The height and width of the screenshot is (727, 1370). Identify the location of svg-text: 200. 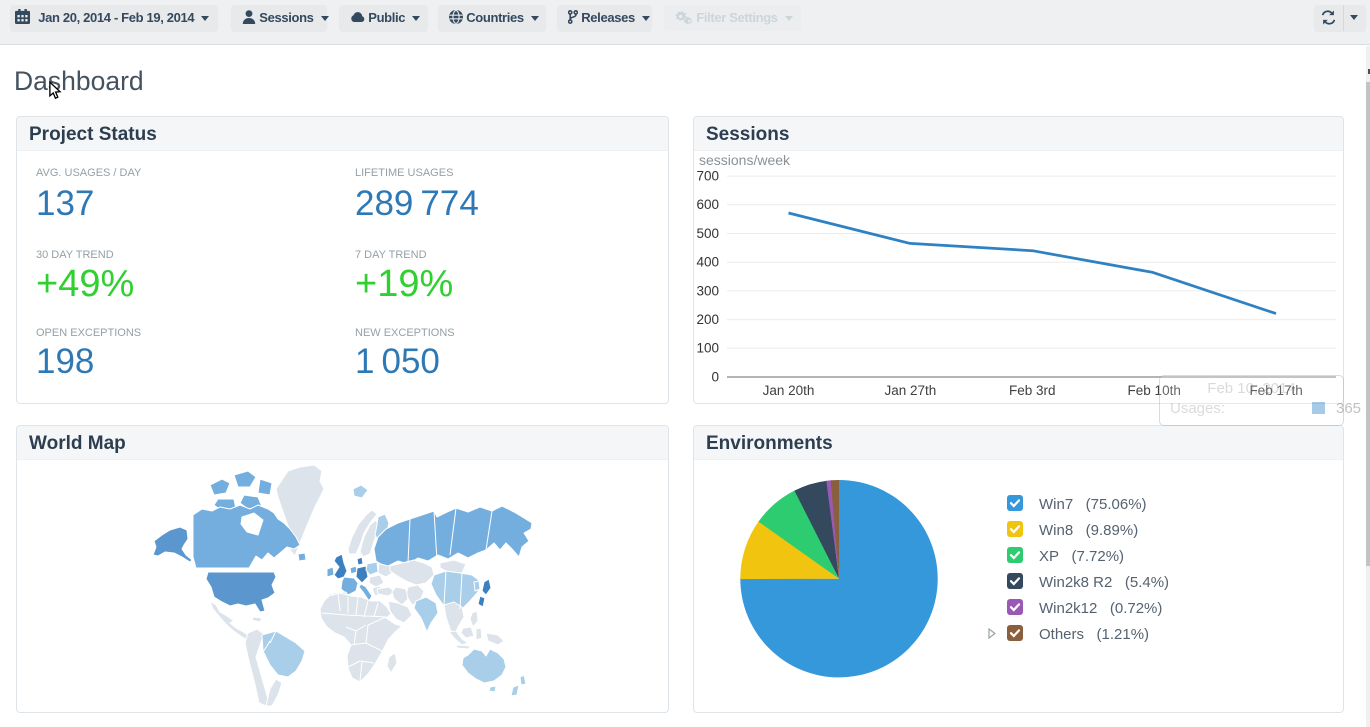
(707, 319).